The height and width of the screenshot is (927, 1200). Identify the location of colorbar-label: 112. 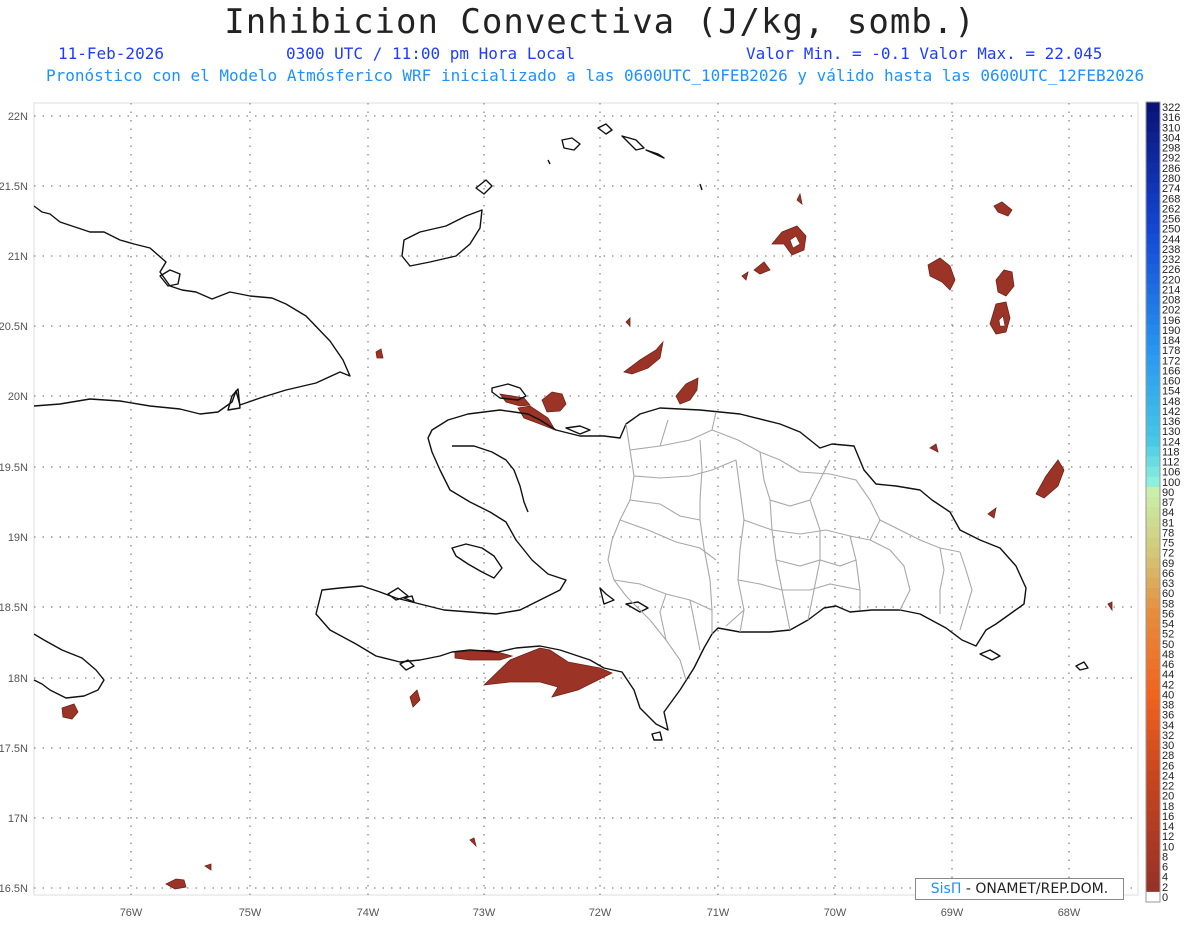
(1171, 463).